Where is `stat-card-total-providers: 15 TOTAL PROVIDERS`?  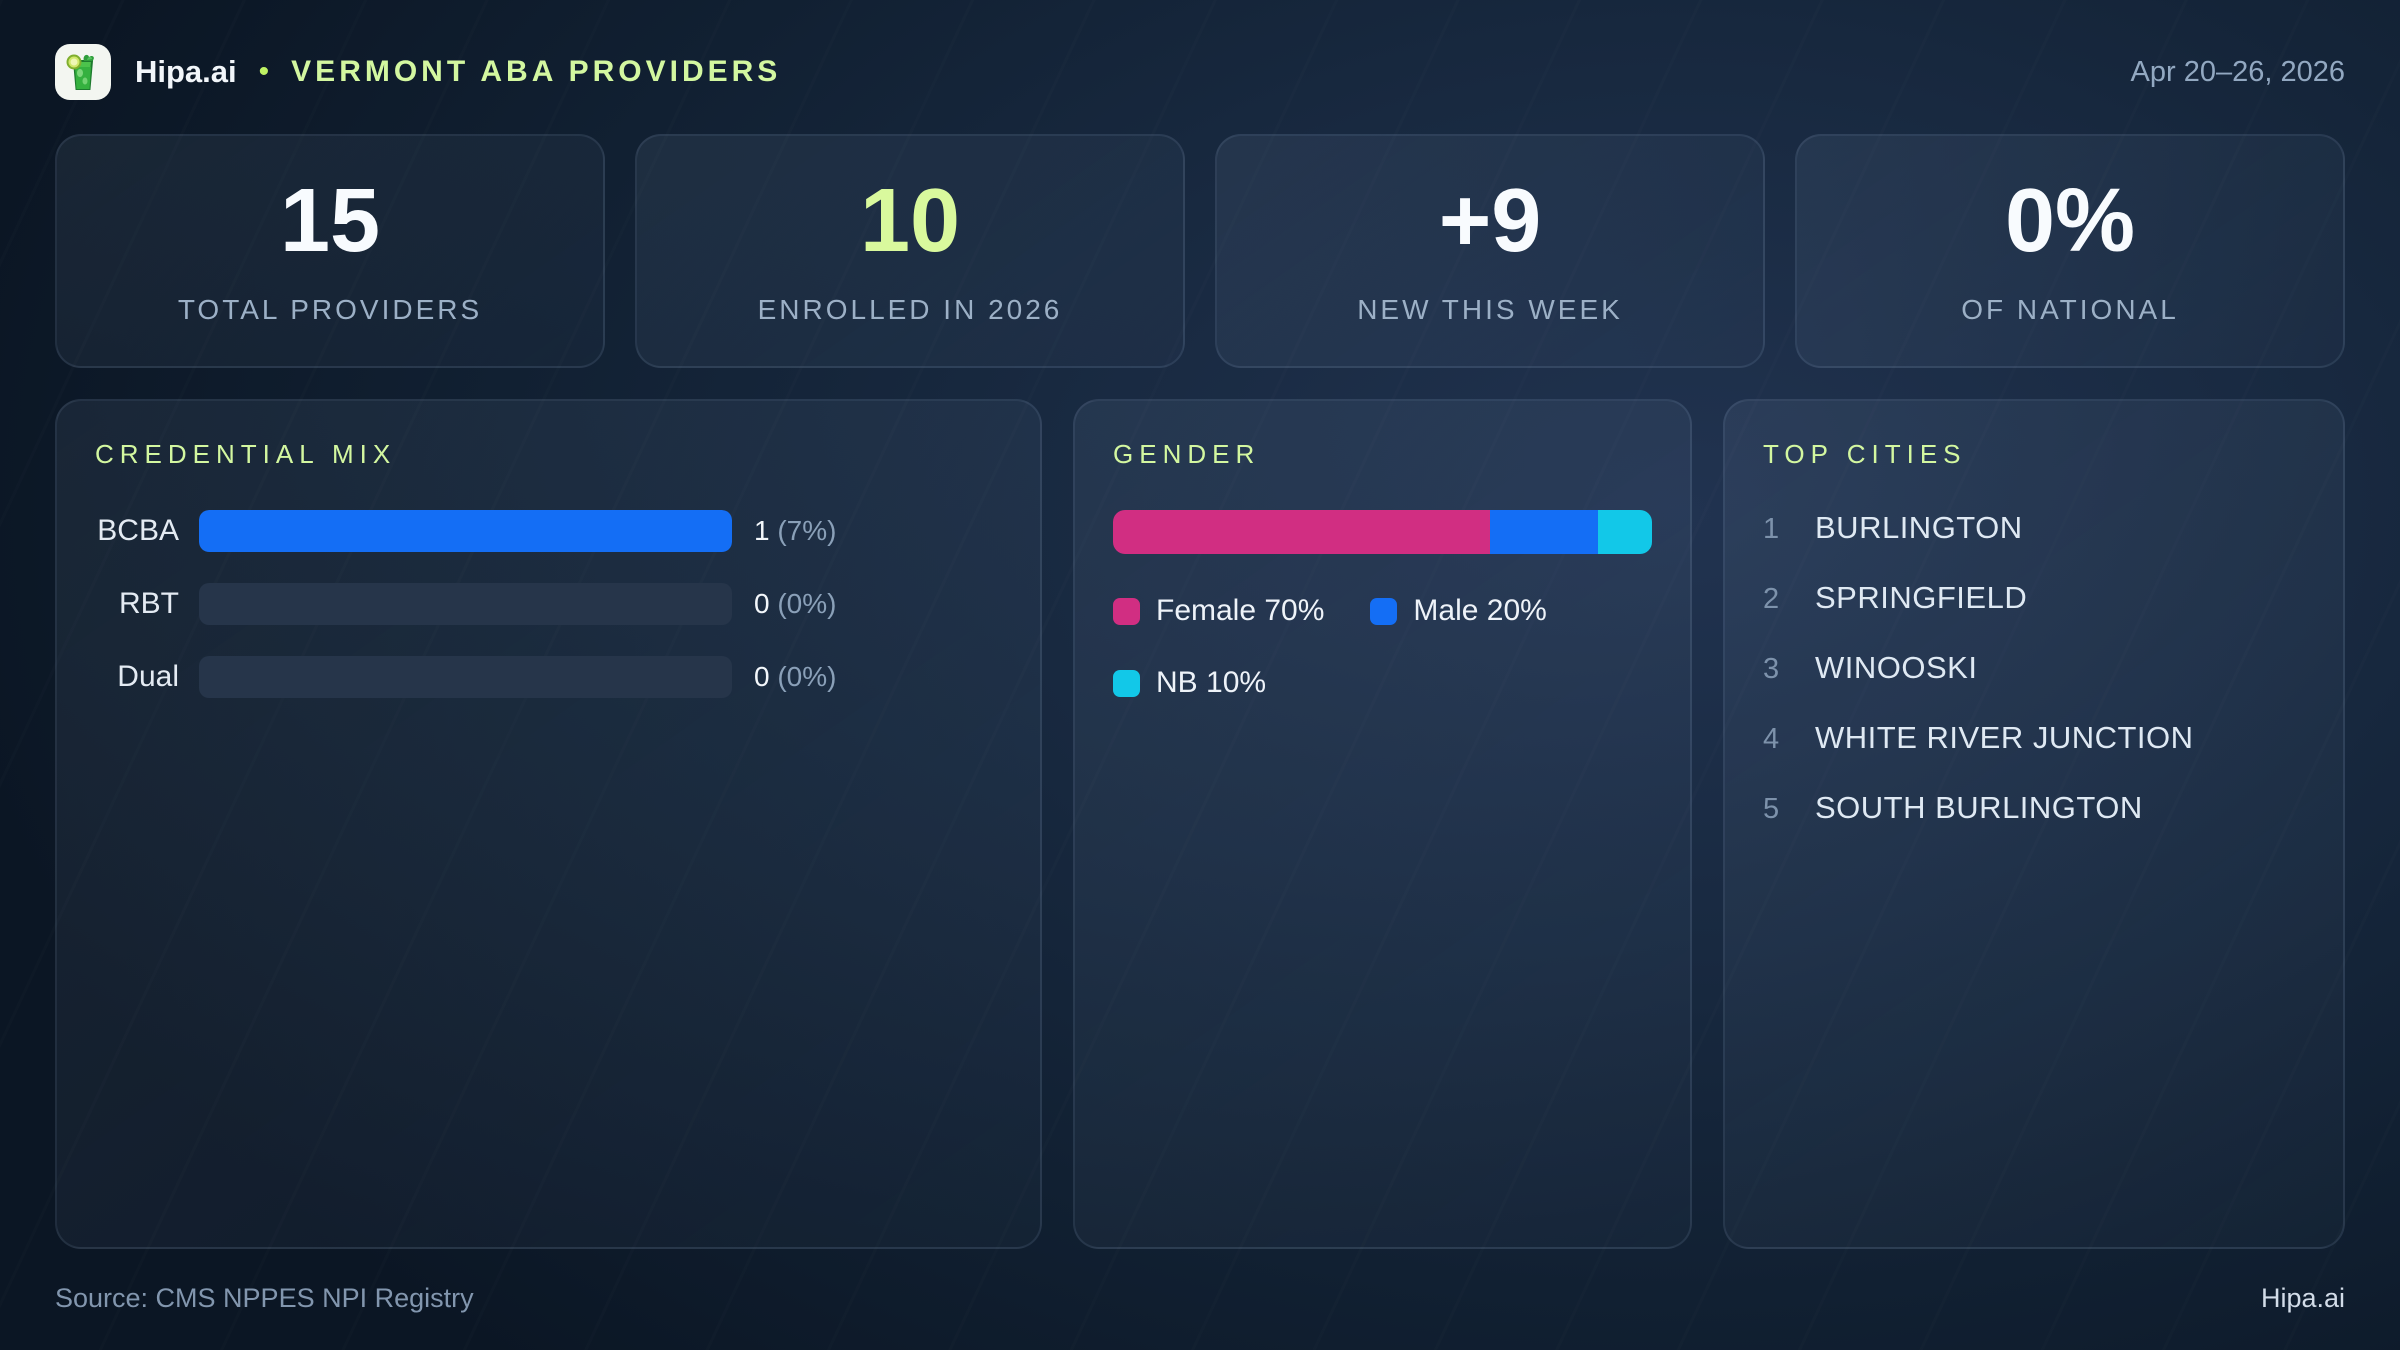 stat-card-total-providers: 15 TOTAL PROVIDERS is located at coordinates (330, 251).